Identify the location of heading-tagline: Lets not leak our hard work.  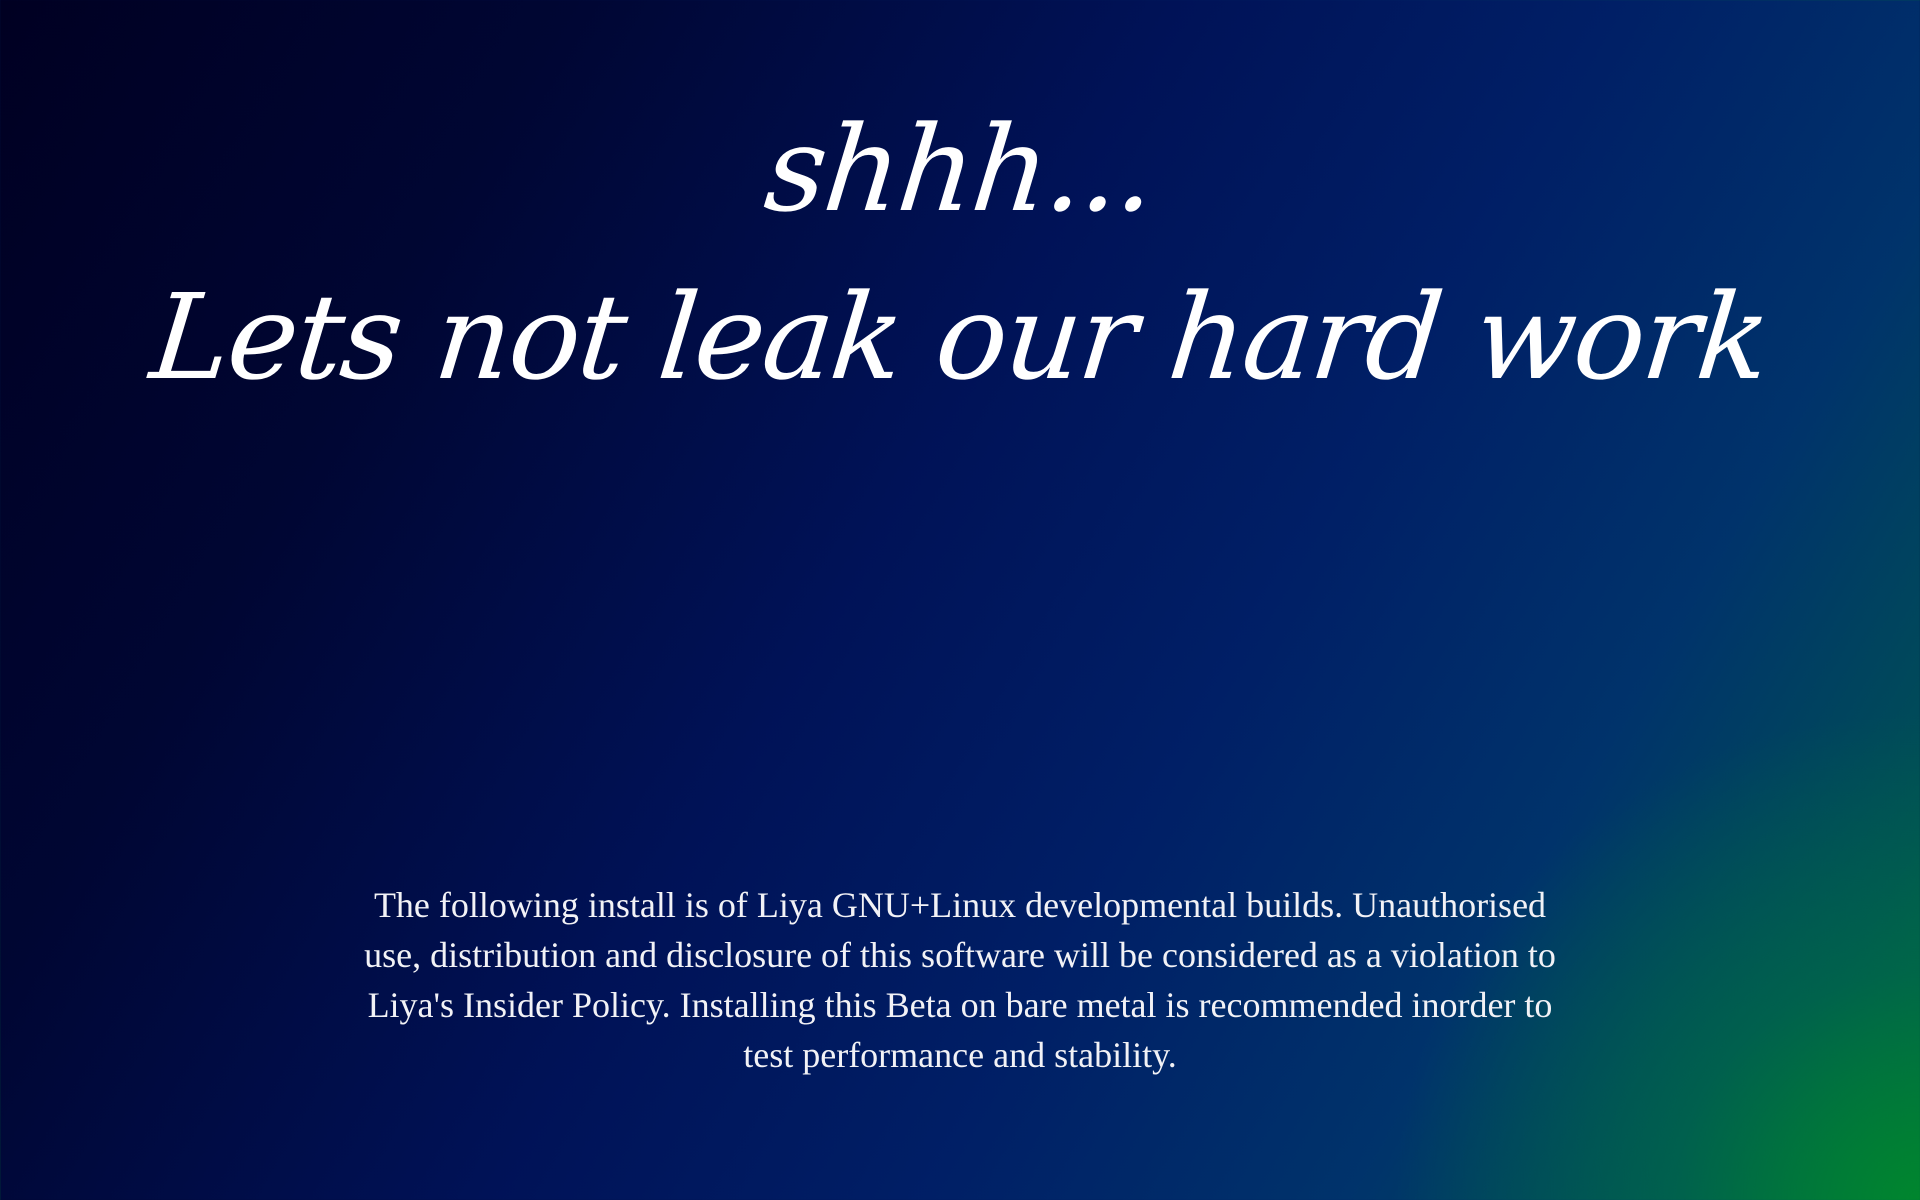
(960, 337).